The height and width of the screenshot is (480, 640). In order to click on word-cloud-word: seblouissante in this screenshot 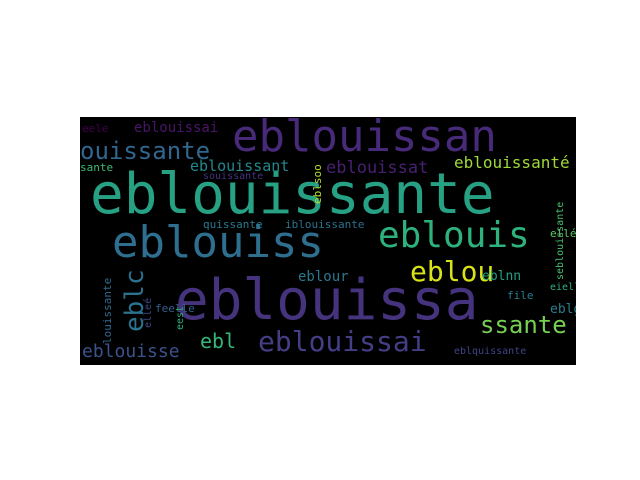, I will do `click(560, 240)`.